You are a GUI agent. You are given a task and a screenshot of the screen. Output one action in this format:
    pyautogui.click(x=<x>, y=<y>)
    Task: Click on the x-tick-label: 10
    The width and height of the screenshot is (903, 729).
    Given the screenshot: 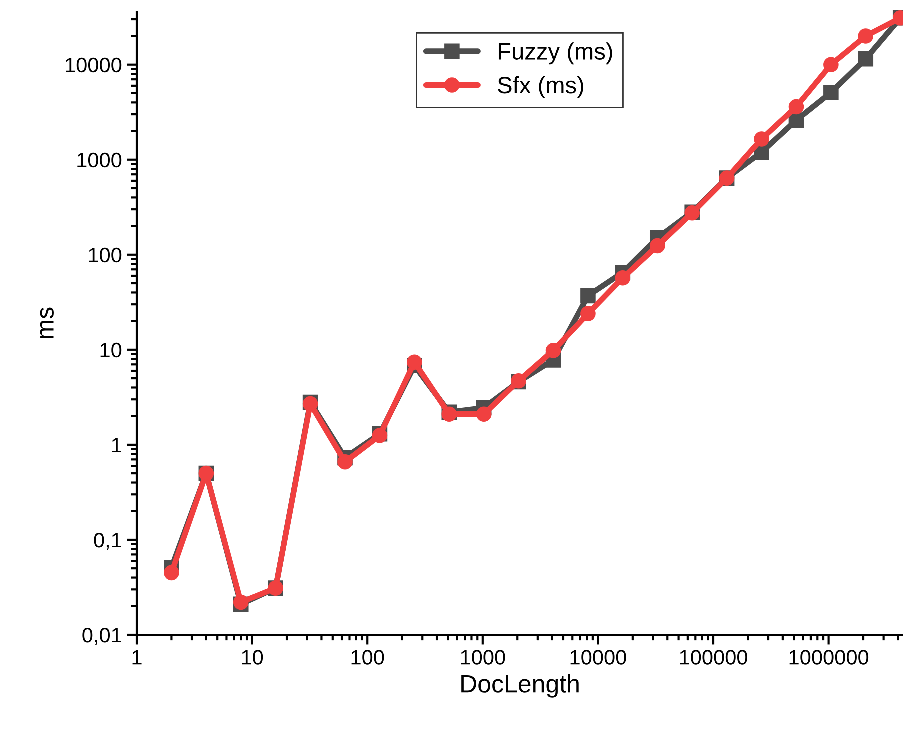 What is the action you would take?
    pyautogui.click(x=253, y=657)
    